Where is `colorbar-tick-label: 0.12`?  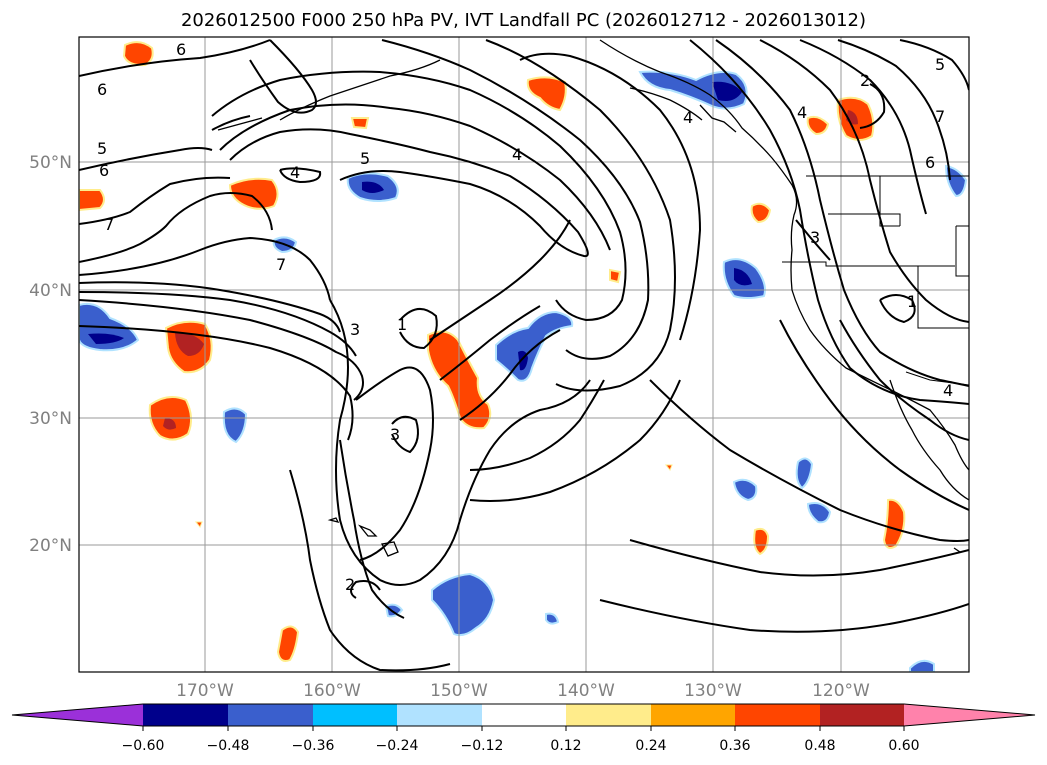 colorbar-tick-label: 0.12 is located at coordinates (565, 746).